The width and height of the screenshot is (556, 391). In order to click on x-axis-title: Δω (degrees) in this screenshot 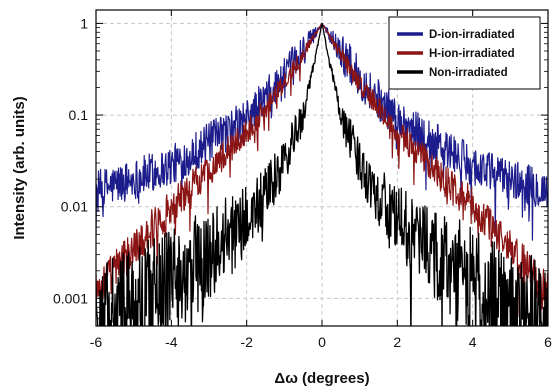, I will do `click(321, 378)`.